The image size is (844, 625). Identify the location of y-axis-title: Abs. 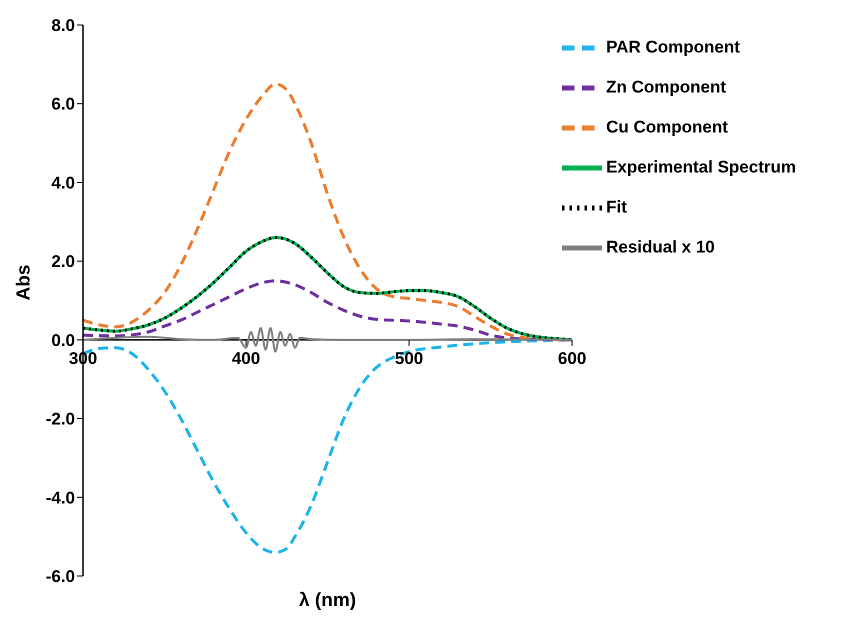
(24, 282).